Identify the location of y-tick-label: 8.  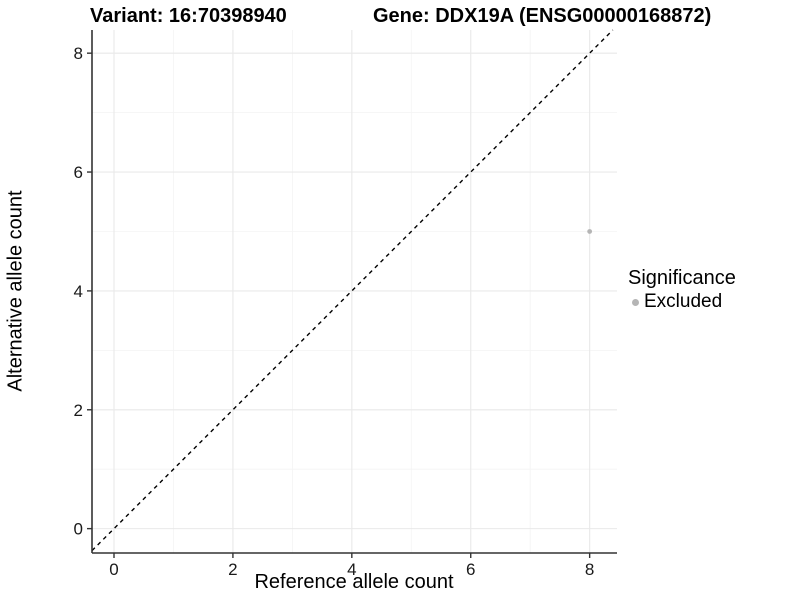
(78, 53).